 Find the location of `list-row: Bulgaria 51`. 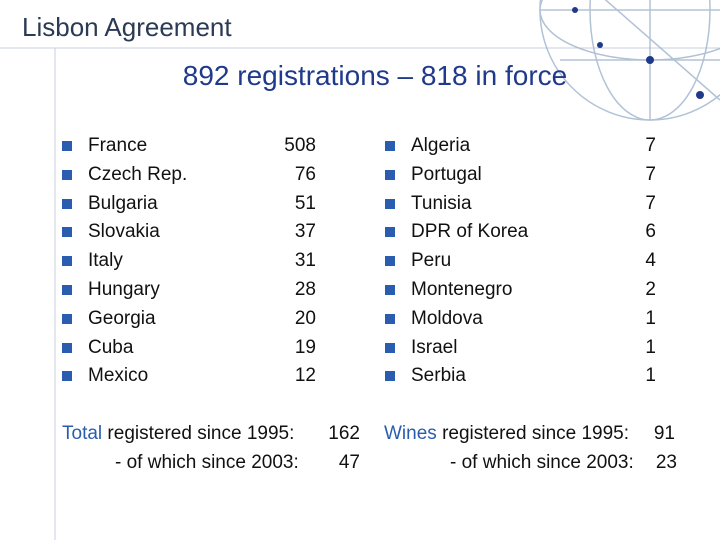

list-row: Bulgaria 51 is located at coordinates (360, 203).